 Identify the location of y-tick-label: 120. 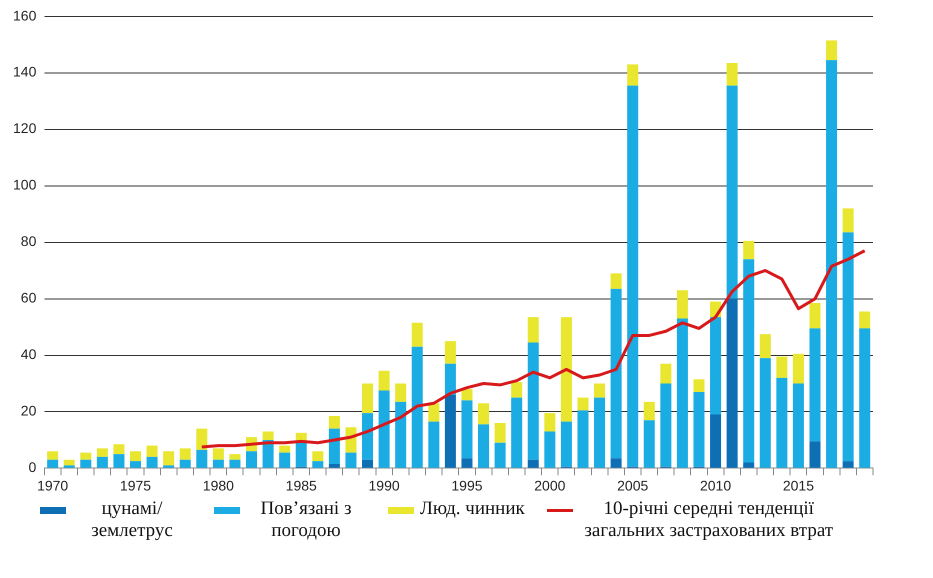
(25, 128).